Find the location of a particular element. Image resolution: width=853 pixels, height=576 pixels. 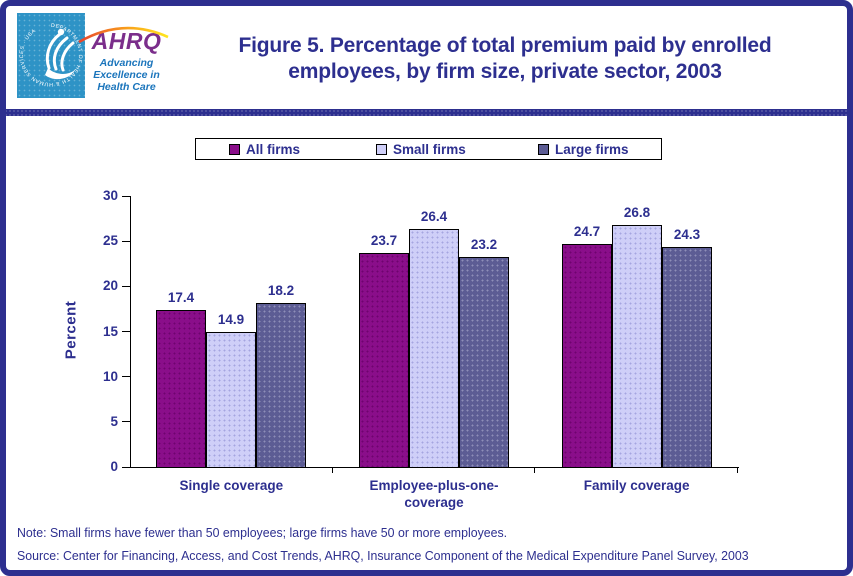

bar-value-label: 23.7 is located at coordinates (384, 240).